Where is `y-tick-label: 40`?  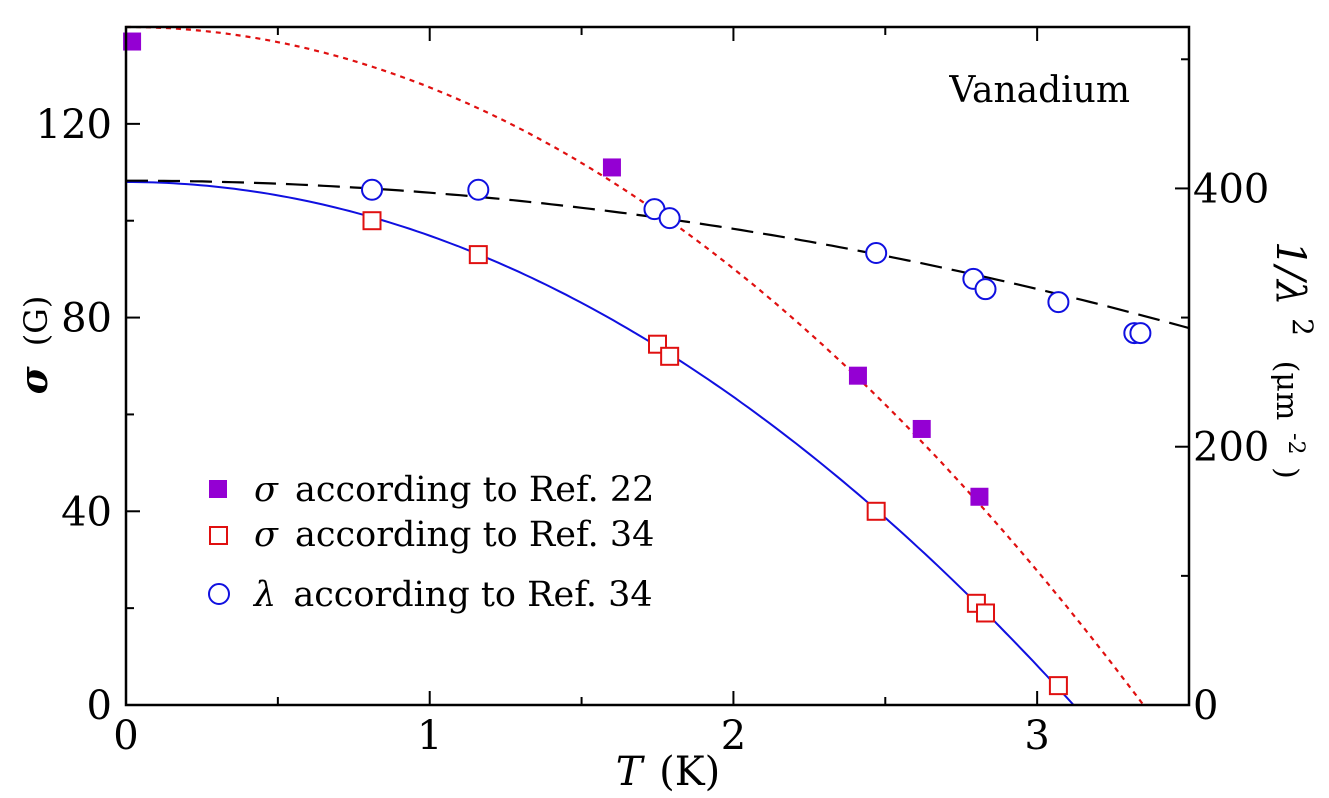 y-tick-label: 40 is located at coordinates (86, 512).